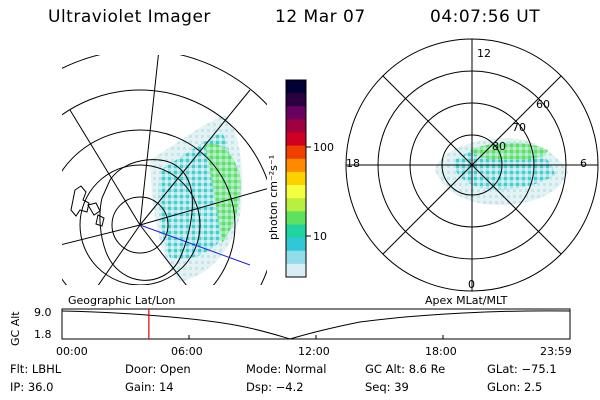 The height and width of the screenshot is (400, 600). What do you see at coordinates (36, 369) in the screenshot?
I see `param-flt: Flt: LBHL` at bounding box center [36, 369].